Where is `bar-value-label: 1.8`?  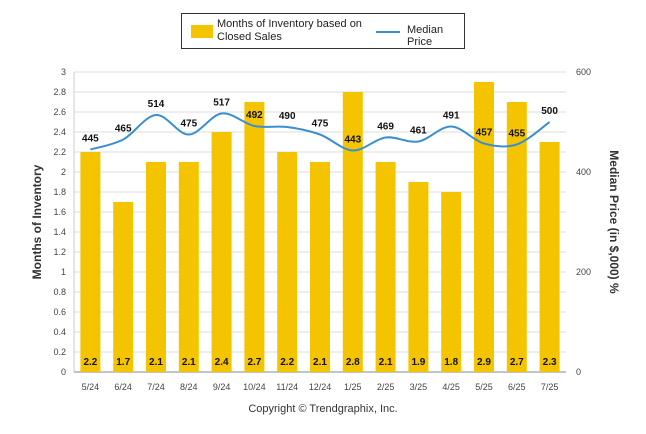
bar-value-label: 1.8 is located at coordinates (451, 362).